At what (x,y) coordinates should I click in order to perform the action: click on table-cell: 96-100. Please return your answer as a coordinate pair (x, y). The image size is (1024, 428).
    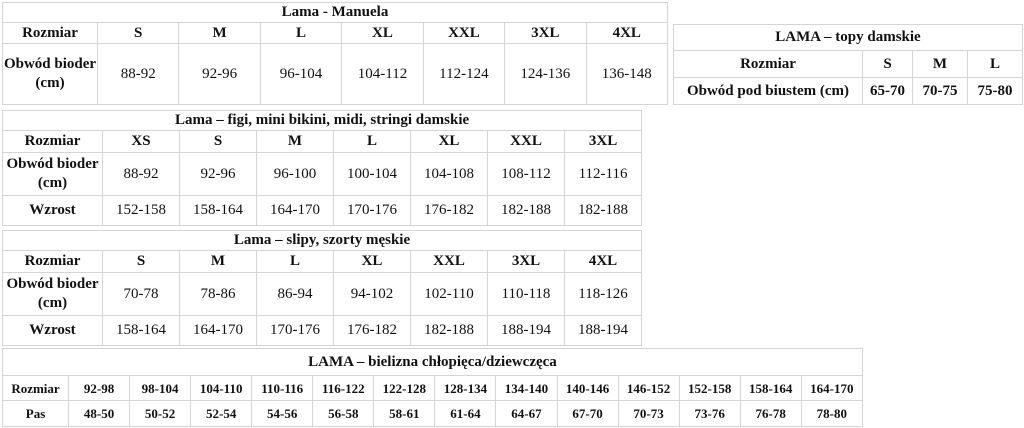
    Looking at the image, I should click on (295, 174).